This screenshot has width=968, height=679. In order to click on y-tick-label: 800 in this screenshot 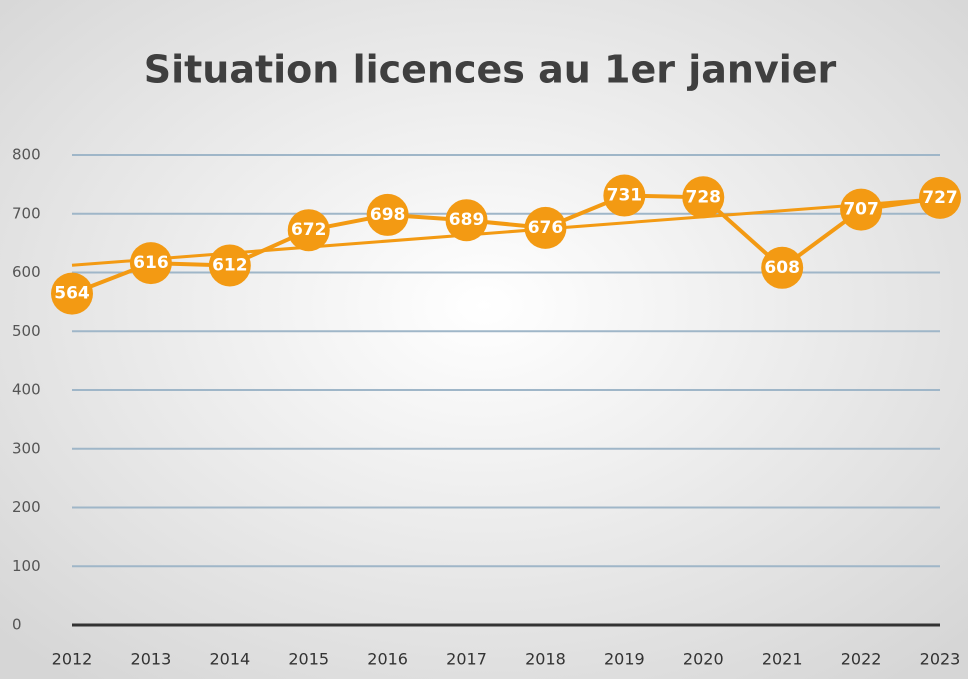, I will do `click(26, 155)`.